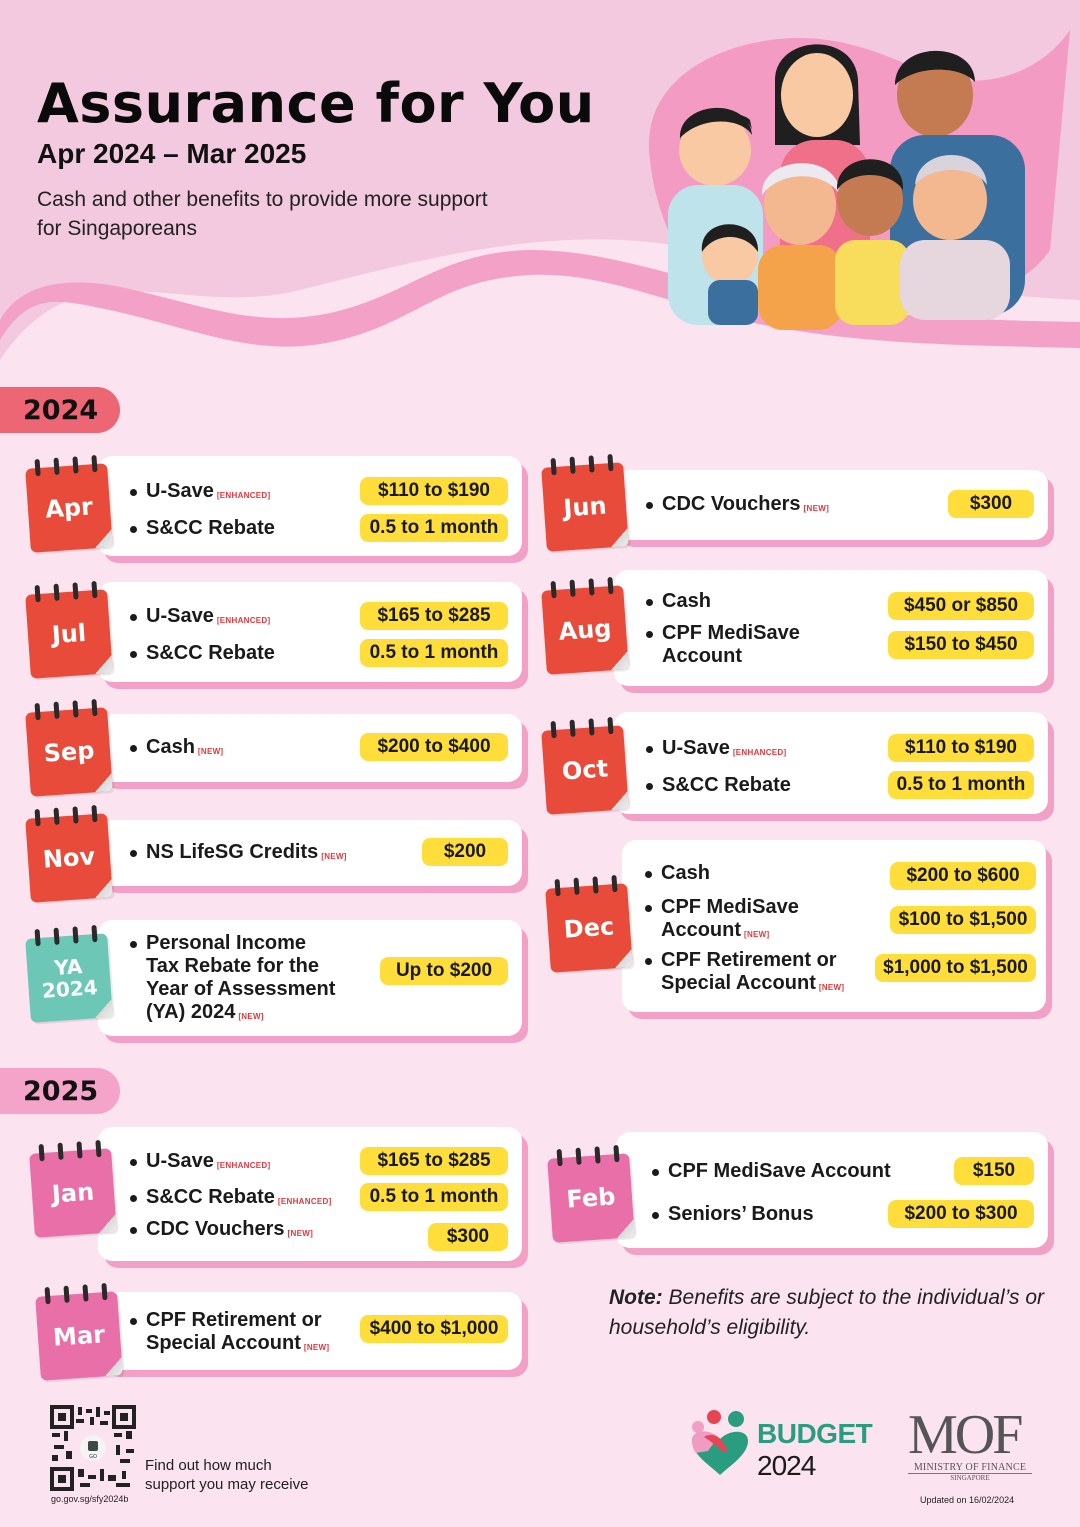 The height and width of the screenshot is (1527, 1080). Describe the element at coordinates (842, 1171) in the screenshot. I see `benefit-item: CPF MediSave Account $150` at that location.